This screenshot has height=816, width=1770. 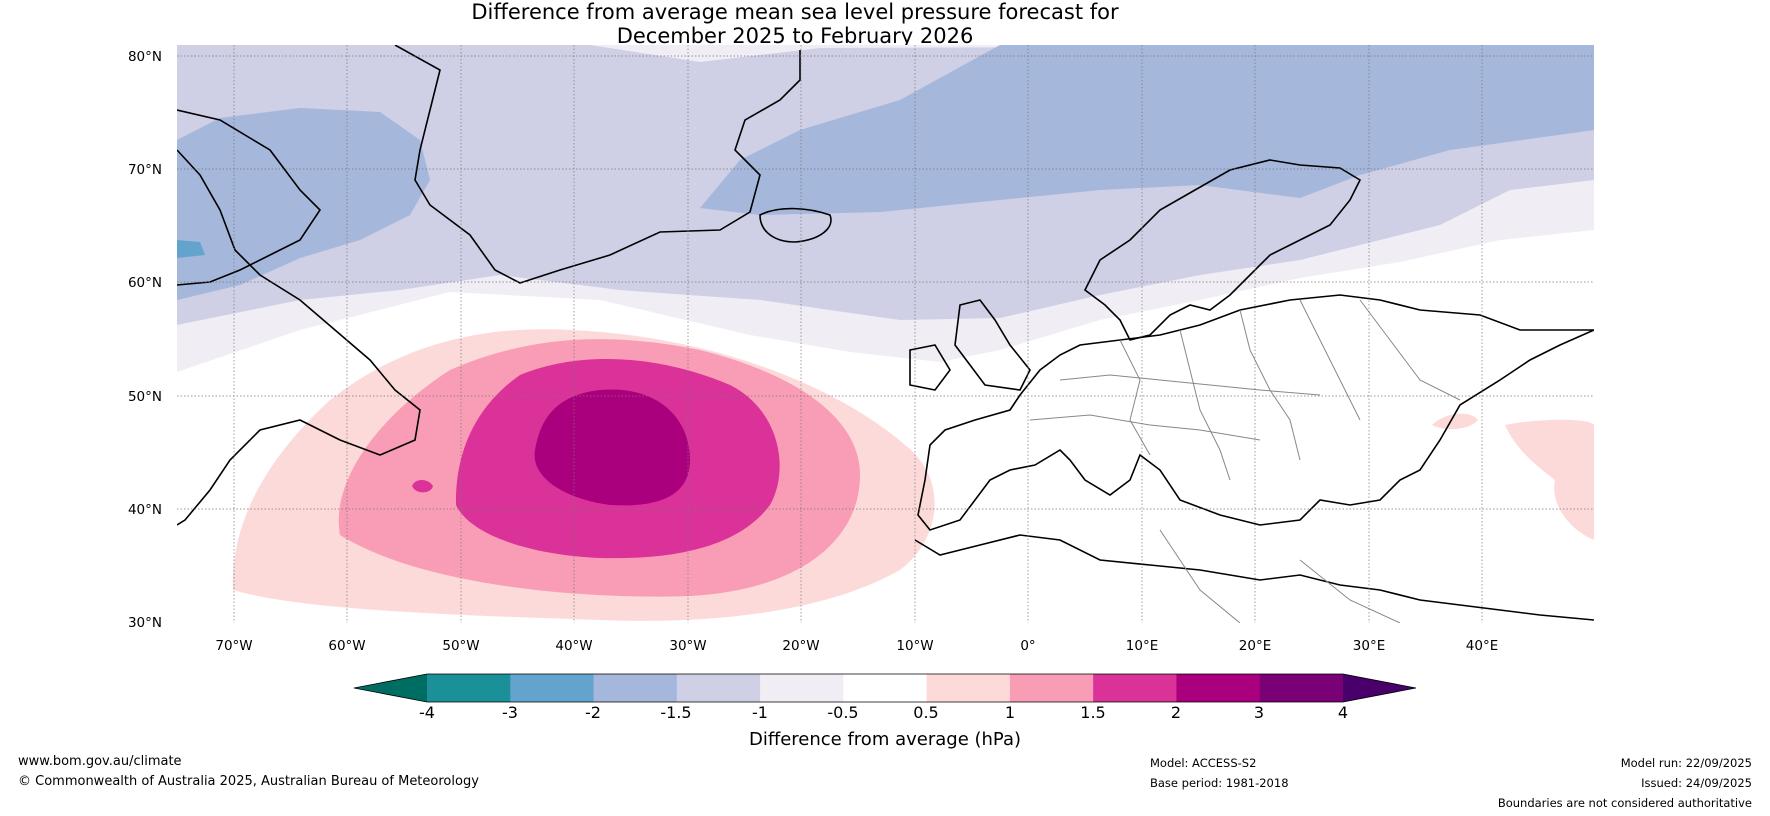 I want to click on lat-label: 40°N, so click(x=145, y=510).